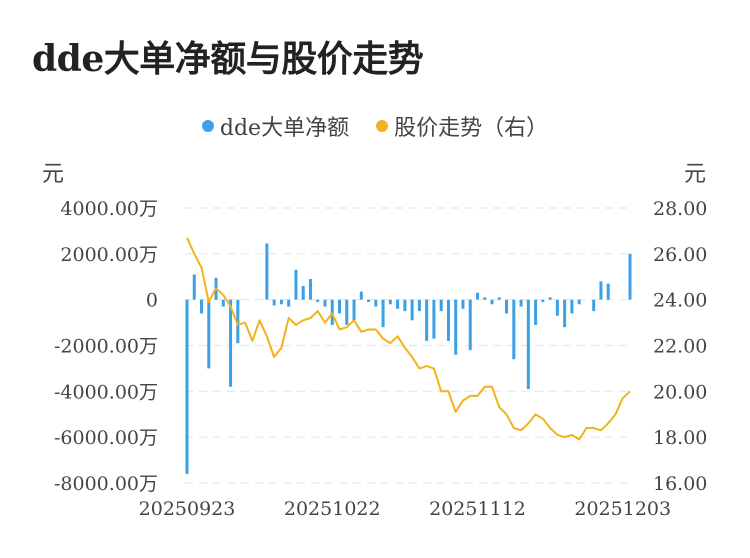 The image size is (750, 558). What do you see at coordinates (152, 301) in the screenshot?
I see `left-tick-label: 0` at bounding box center [152, 301].